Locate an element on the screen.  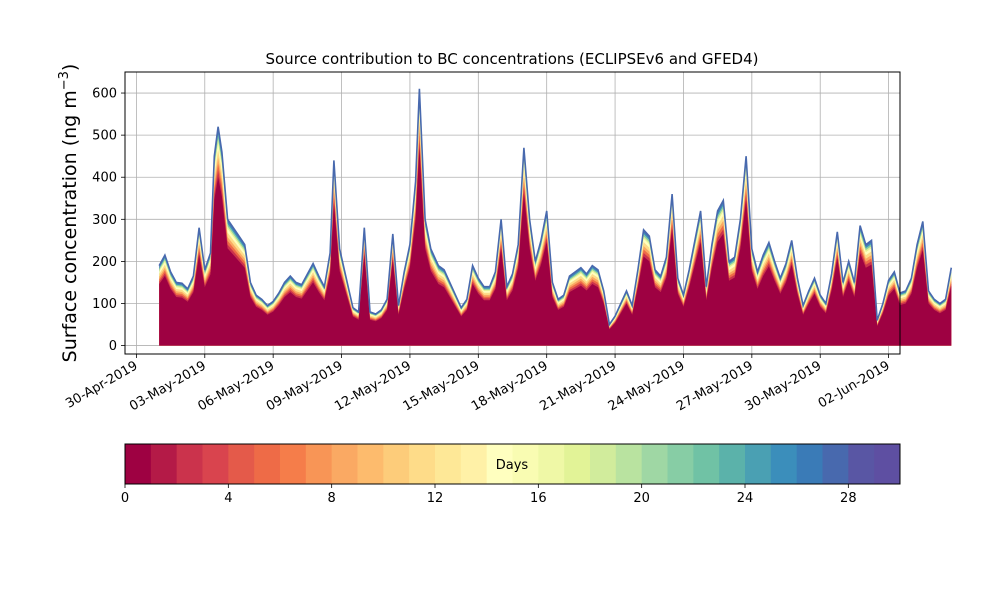
colorbar-tick-label: 4 is located at coordinates (228, 498).